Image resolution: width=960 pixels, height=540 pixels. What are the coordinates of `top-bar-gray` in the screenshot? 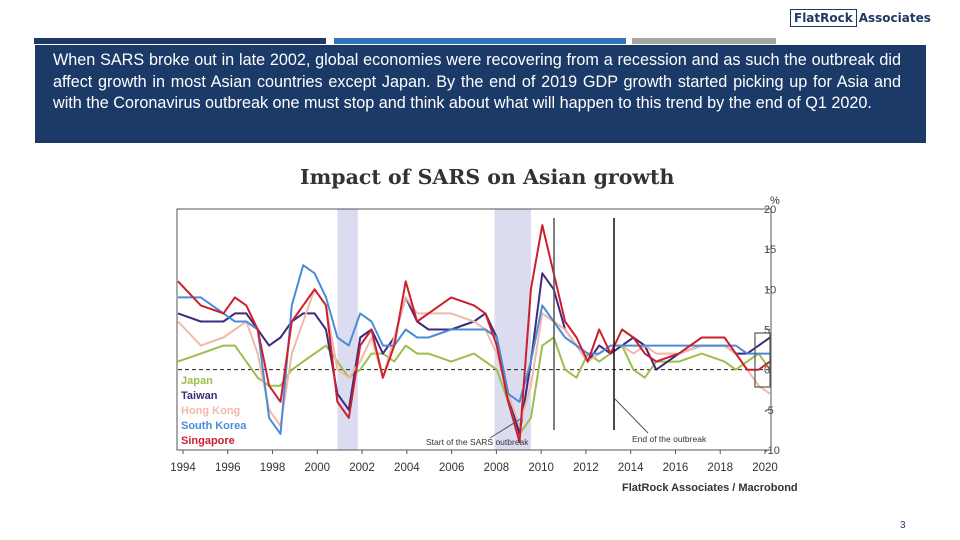 It's located at (704, 41).